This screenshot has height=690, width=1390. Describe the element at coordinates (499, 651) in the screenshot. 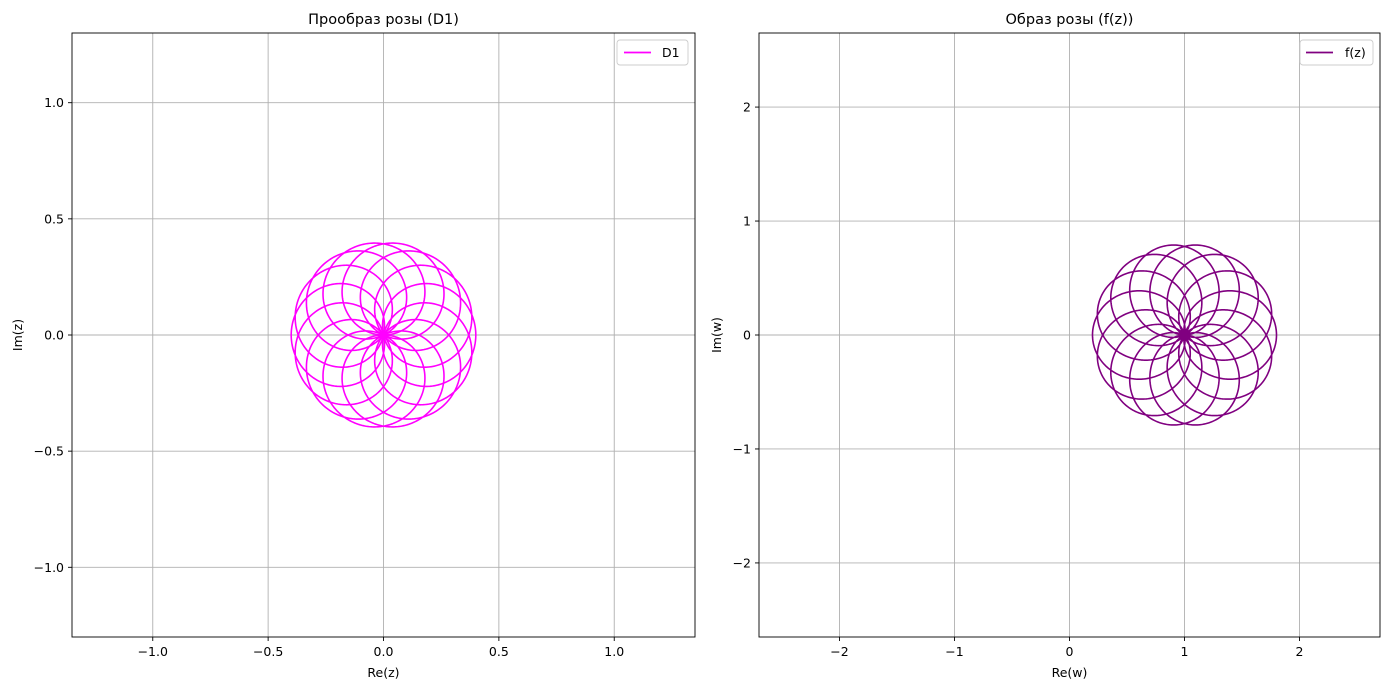

I see `left-plot-xtick-label: 0.5` at that location.